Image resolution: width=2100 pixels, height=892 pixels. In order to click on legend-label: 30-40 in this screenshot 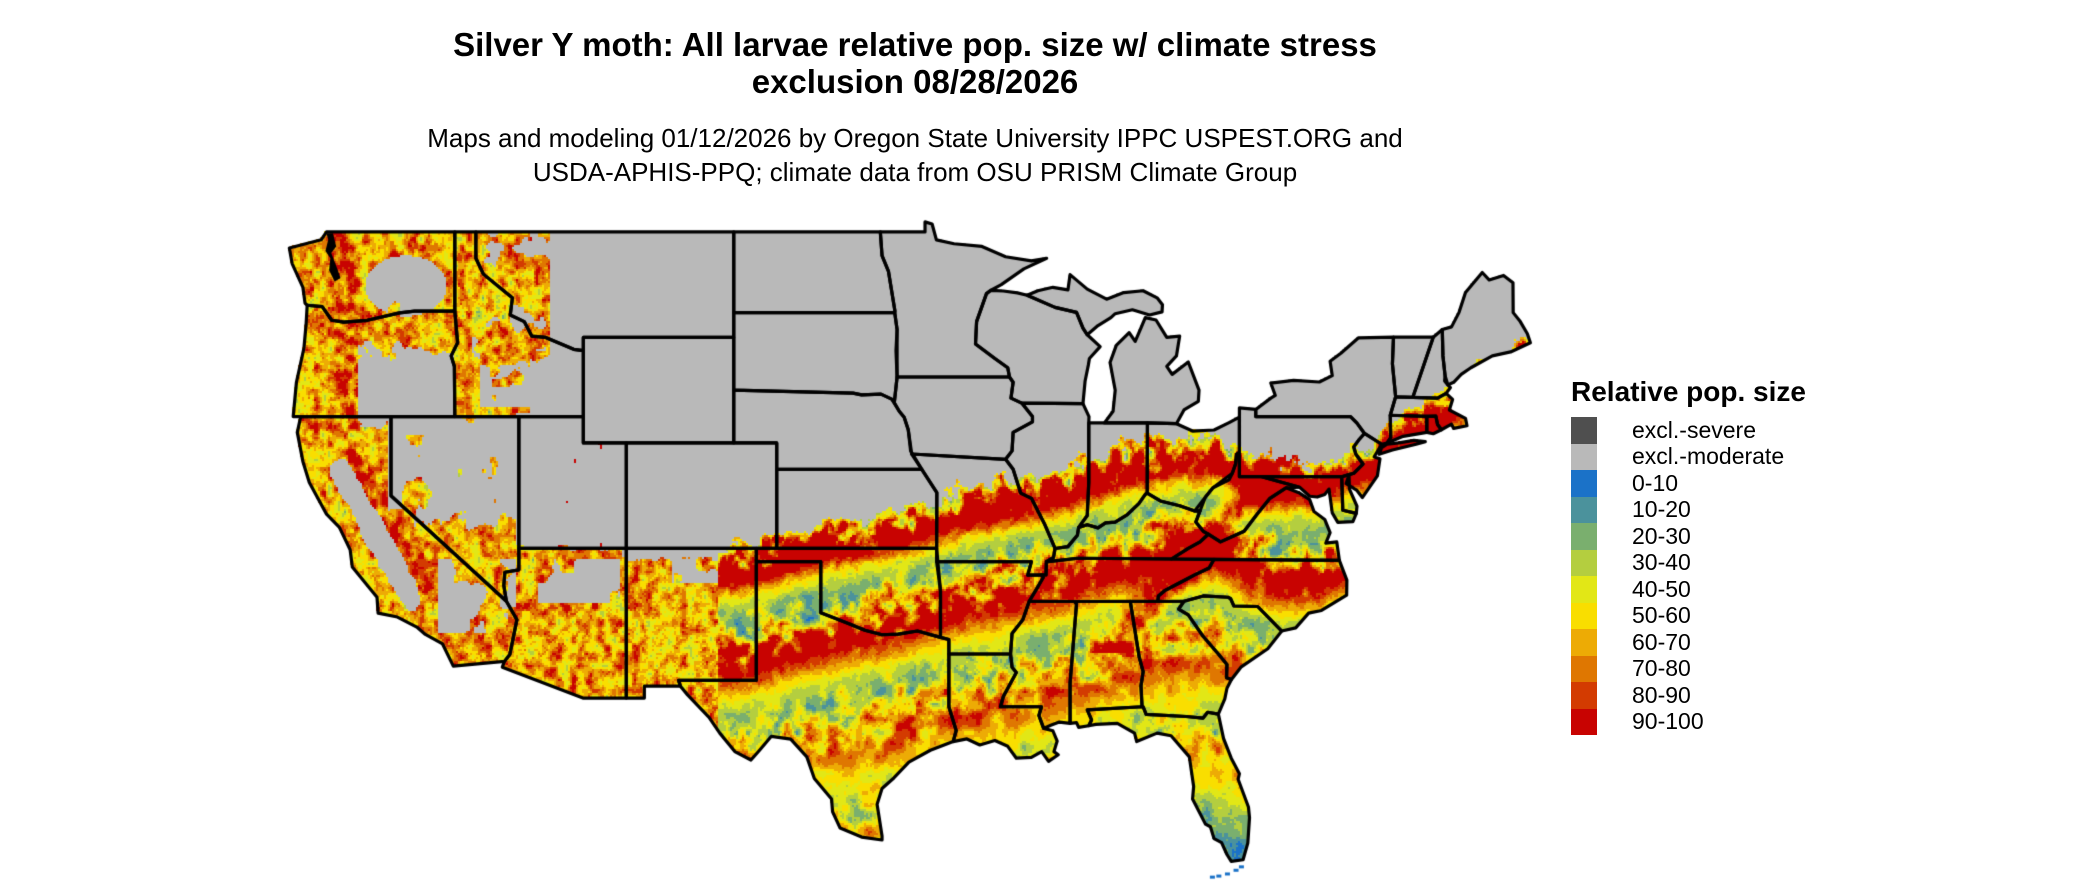, I will do `click(1661, 562)`.